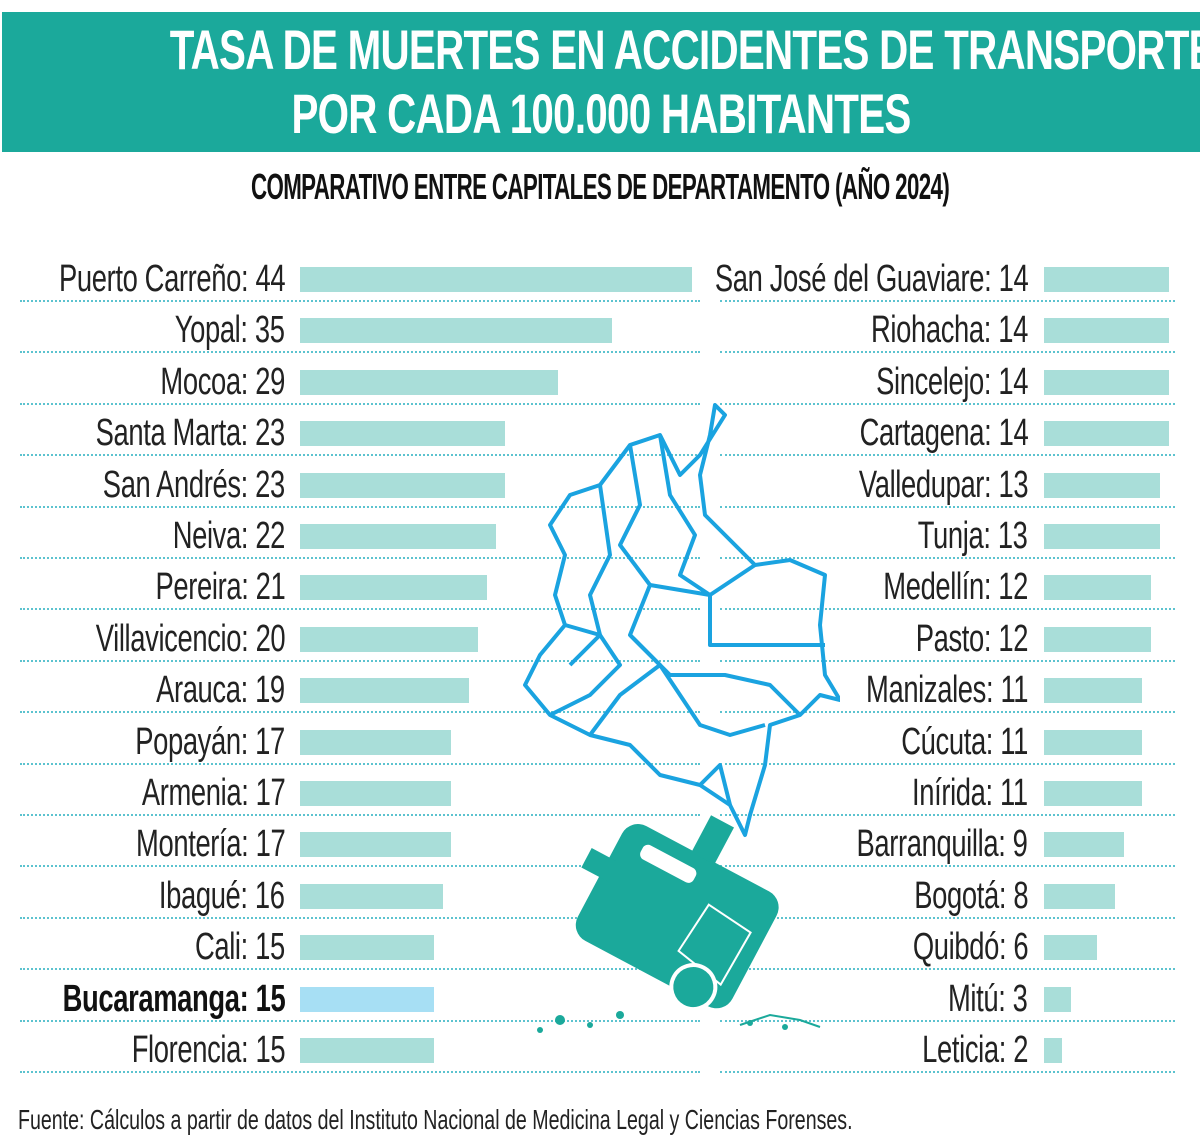 This screenshot has height=1146, width=1200. Describe the element at coordinates (142, 894) in the screenshot. I see `bar-label: Ibagué: 16` at that location.